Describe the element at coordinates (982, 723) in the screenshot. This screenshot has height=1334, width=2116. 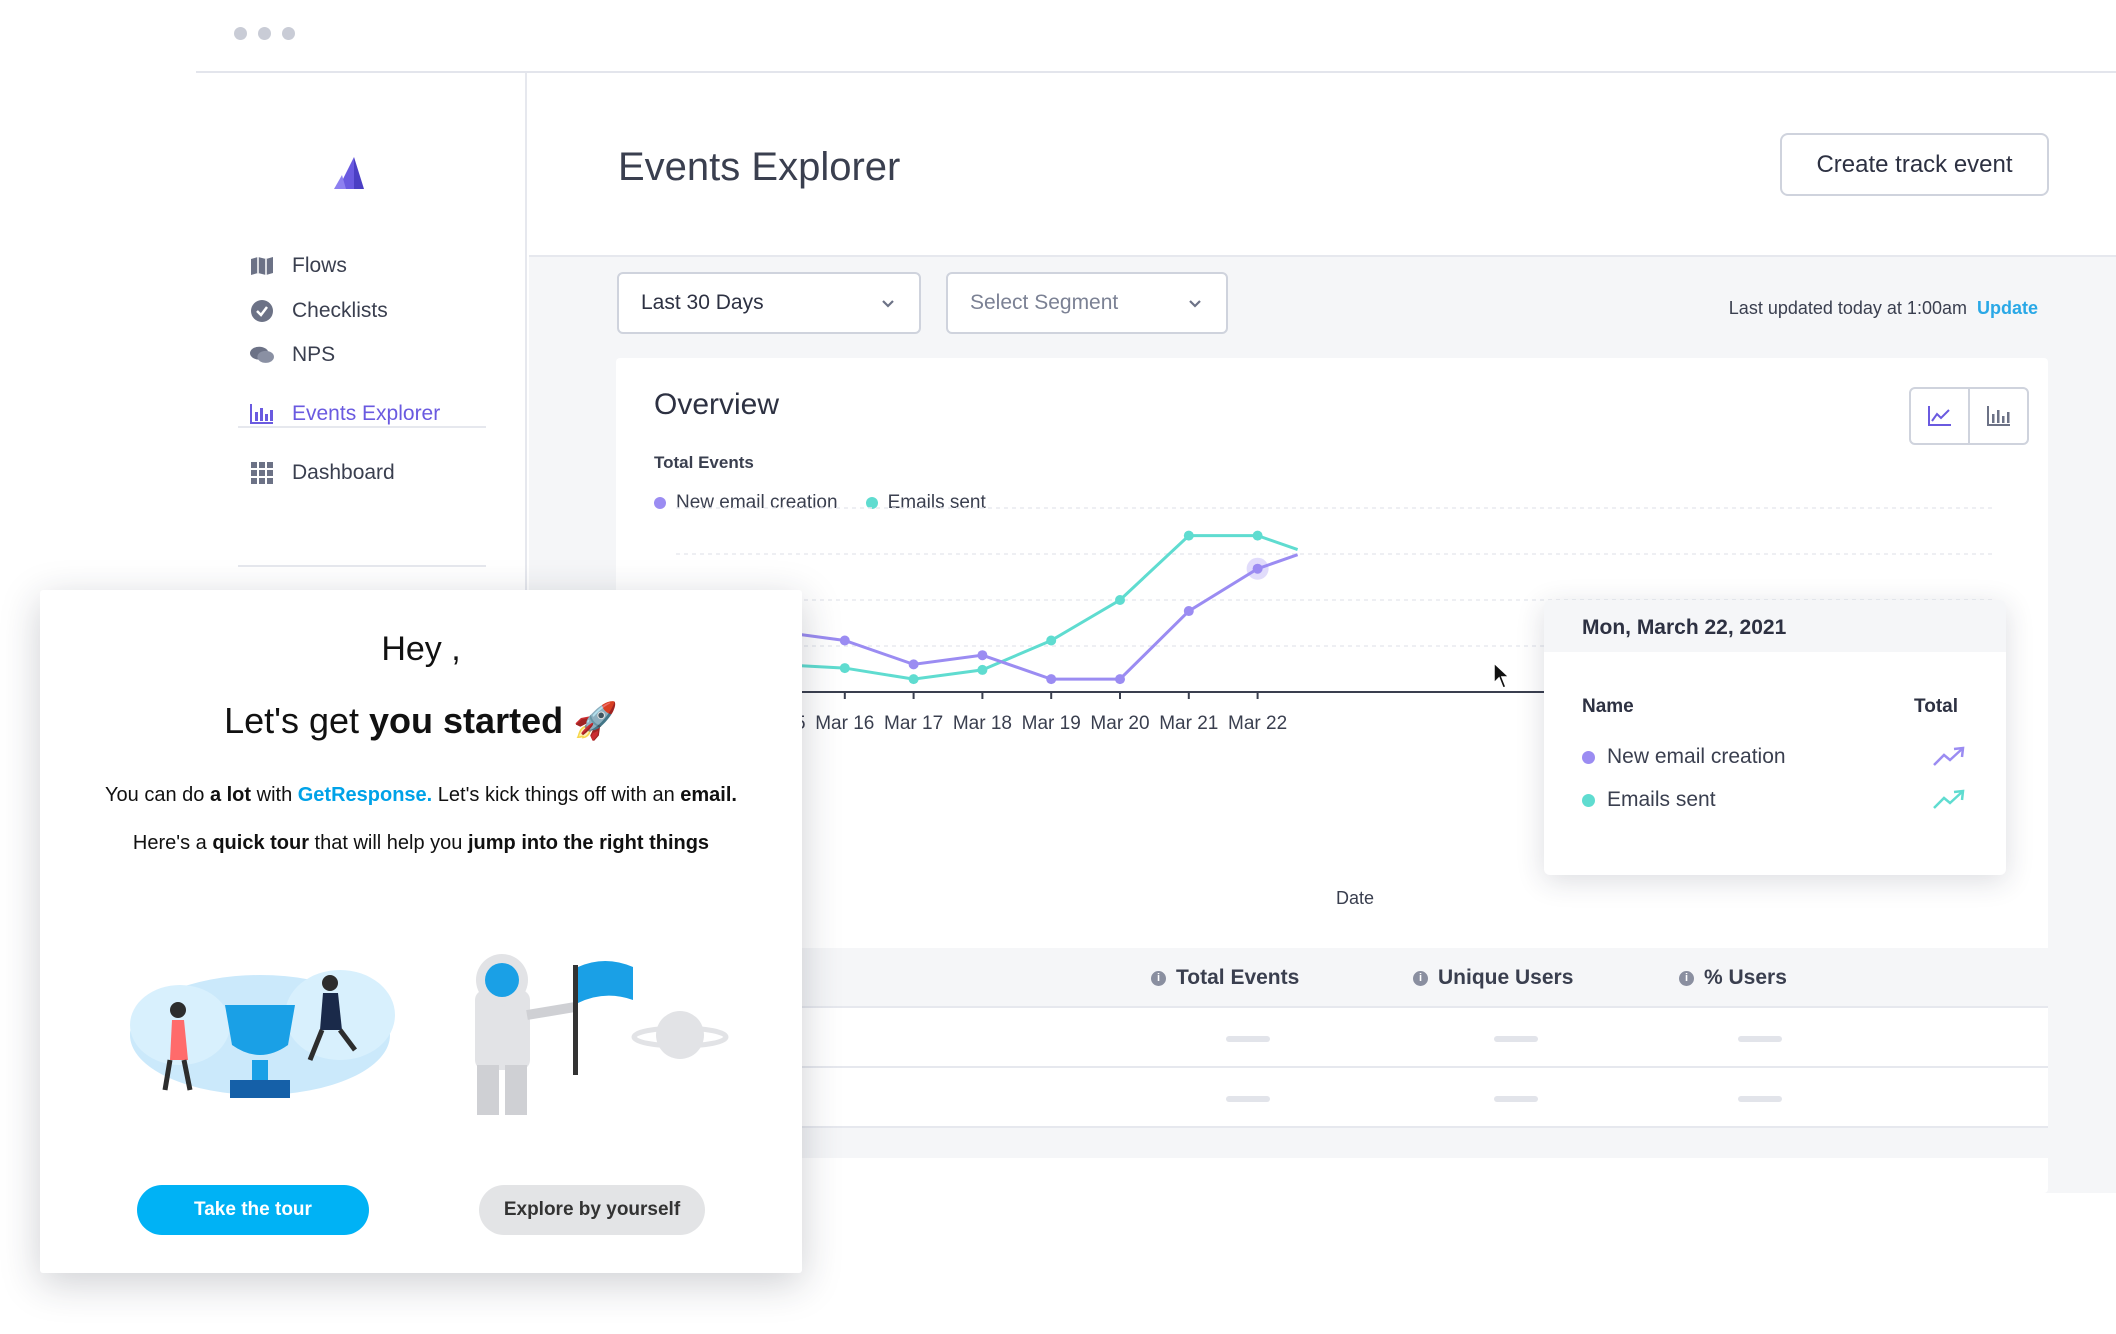
I see `x-tick-label: Mar 18` at that location.